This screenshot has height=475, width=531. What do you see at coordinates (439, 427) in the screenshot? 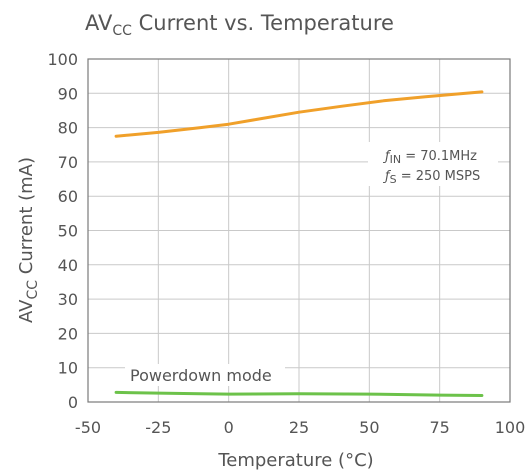
I see `x-tick-label: 75` at bounding box center [439, 427].